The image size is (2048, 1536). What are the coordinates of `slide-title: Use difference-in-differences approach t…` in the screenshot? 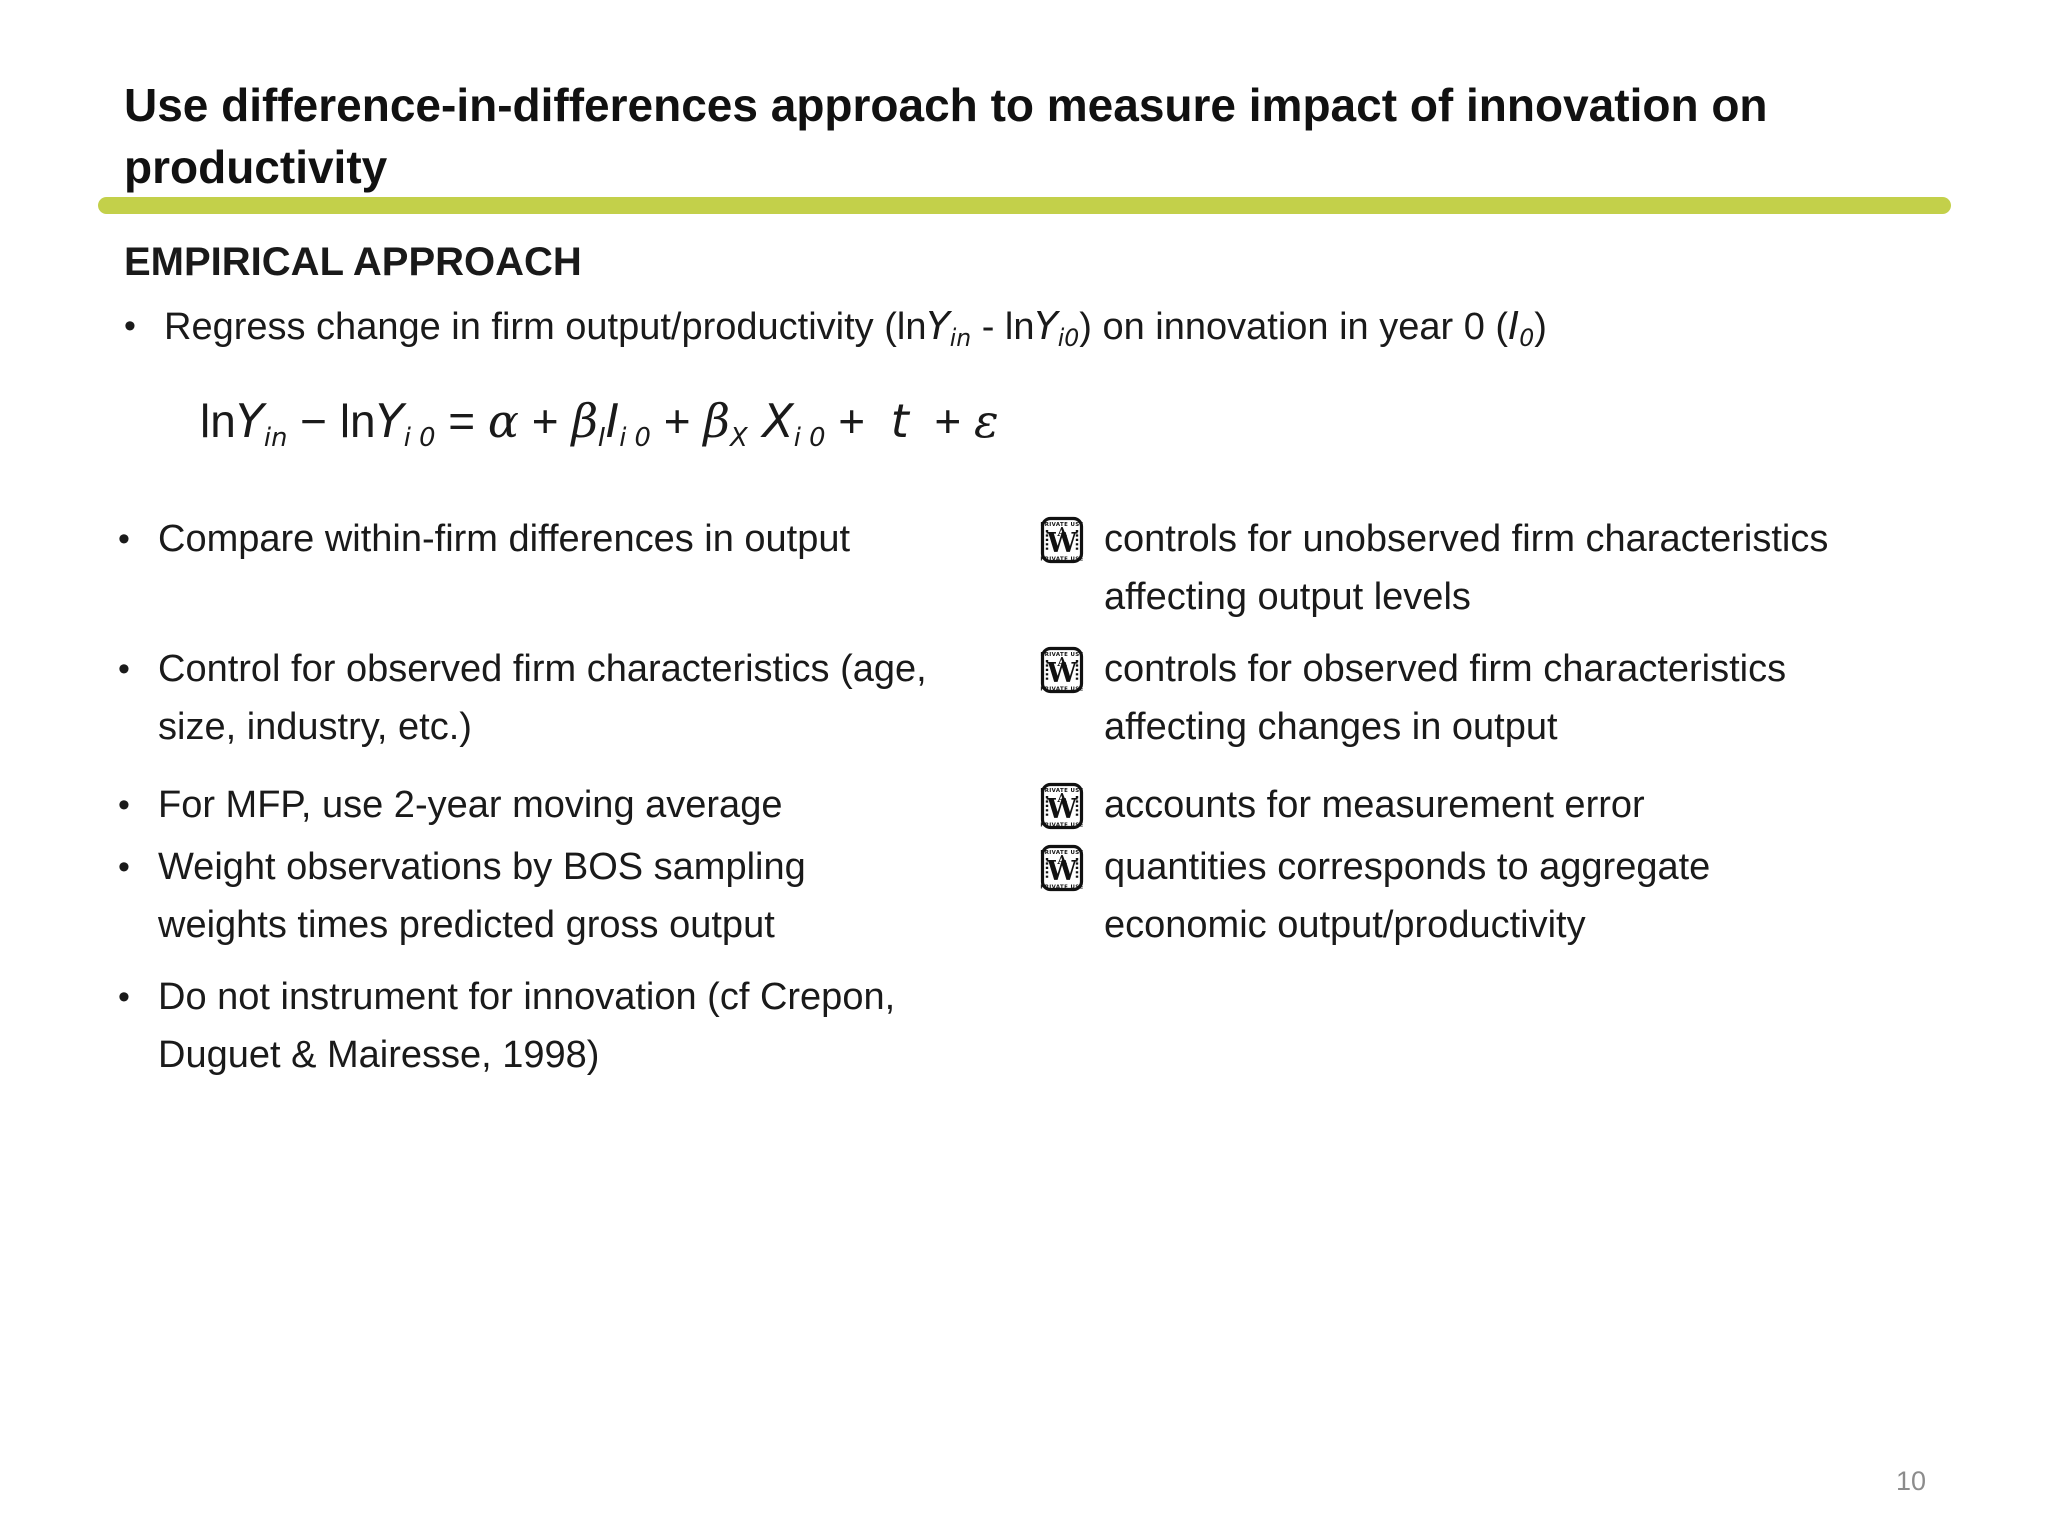 It's located at (1054, 136).